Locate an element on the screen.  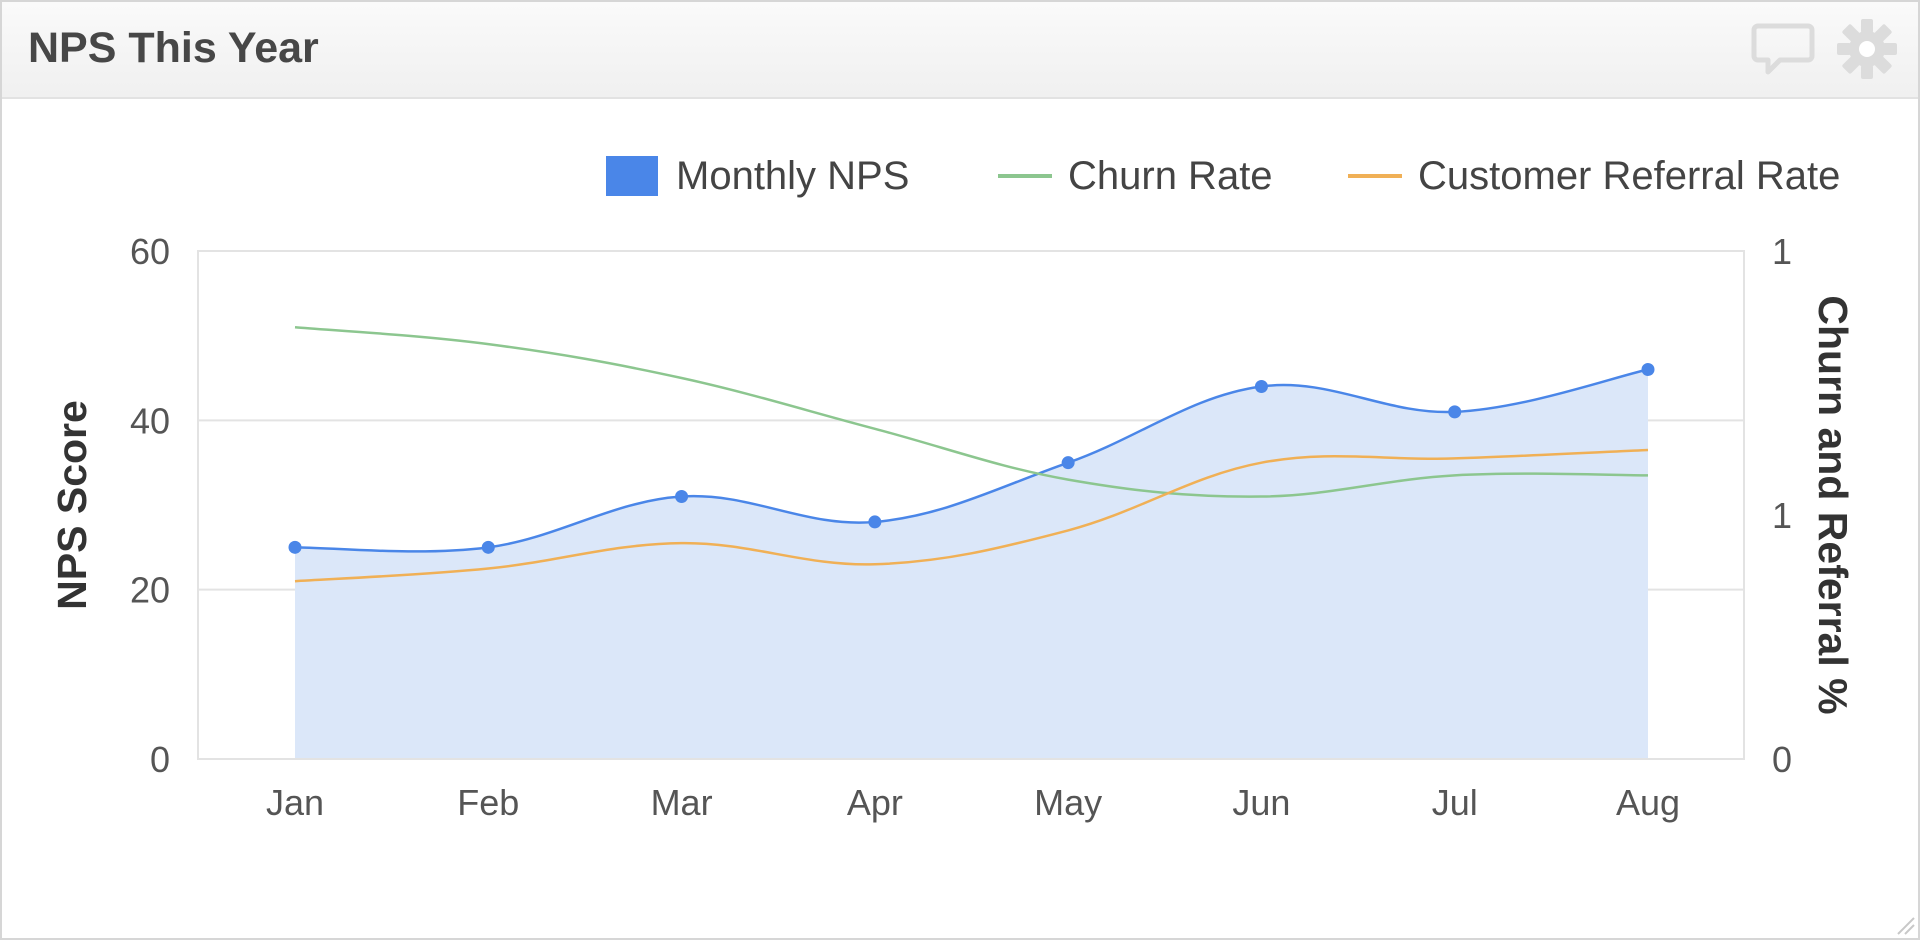
y-tick-label: 60 is located at coordinates (150, 251).